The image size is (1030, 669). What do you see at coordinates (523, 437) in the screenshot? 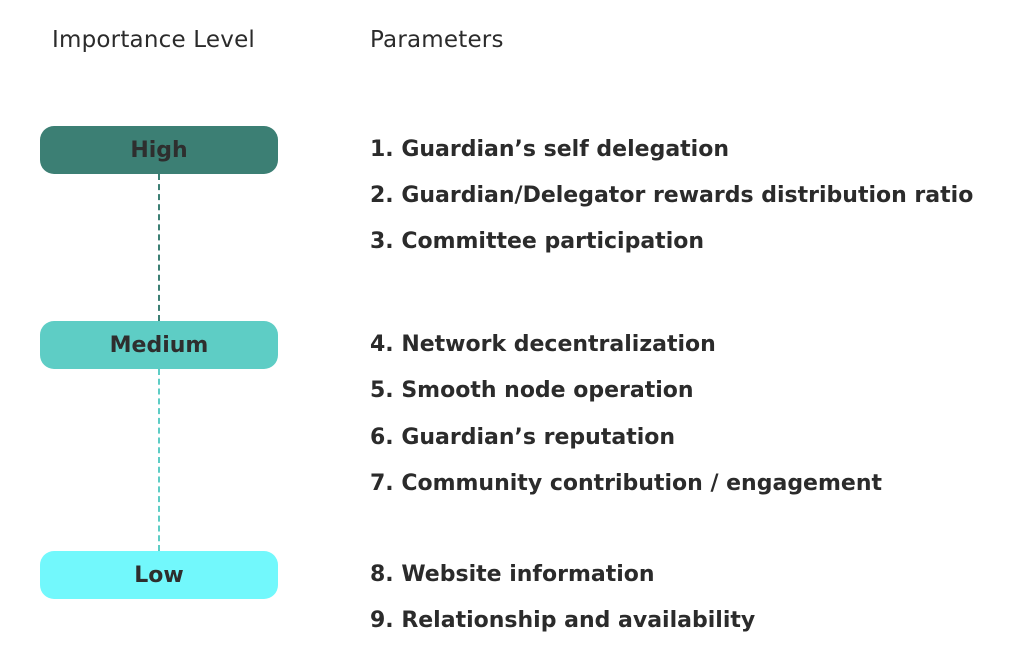
I see `parameter-item: 6. Guardian’s reputation` at bounding box center [523, 437].